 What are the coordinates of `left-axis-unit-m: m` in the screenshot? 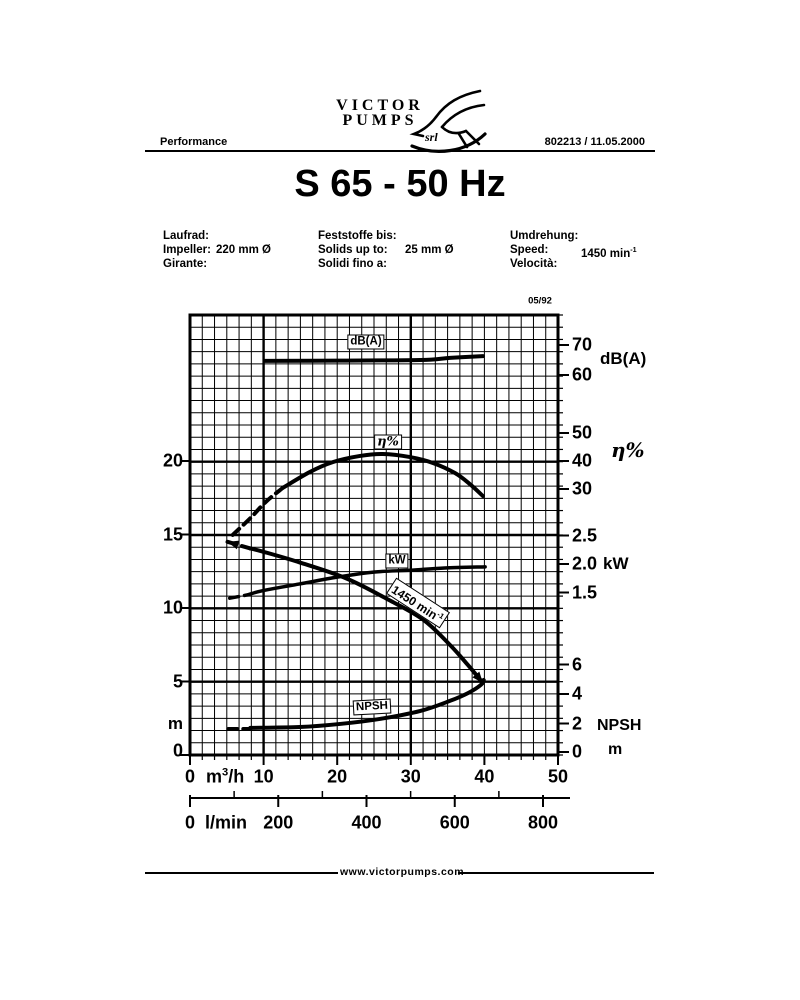 It's located at (175, 723).